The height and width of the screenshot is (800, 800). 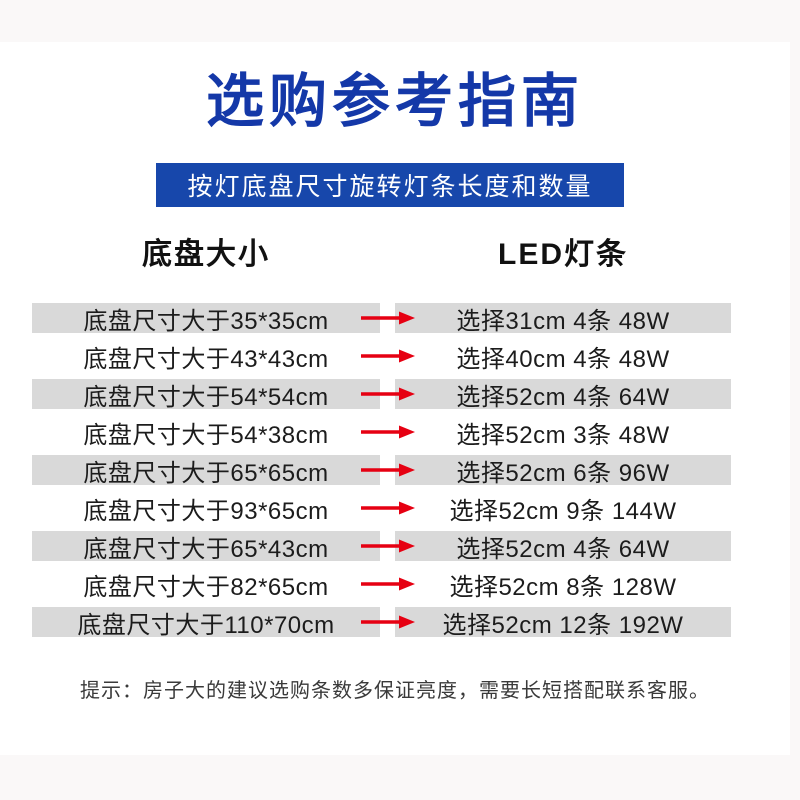 I want to click on subtitle-banner: 按灯底盘尺寸旋转灯条长度和数量, so click(x=390, y=185).